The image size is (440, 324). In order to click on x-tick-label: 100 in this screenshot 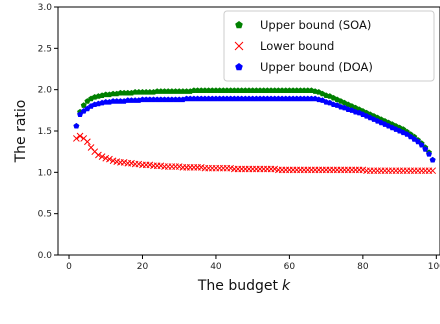, I will do `click(434, 267)`.